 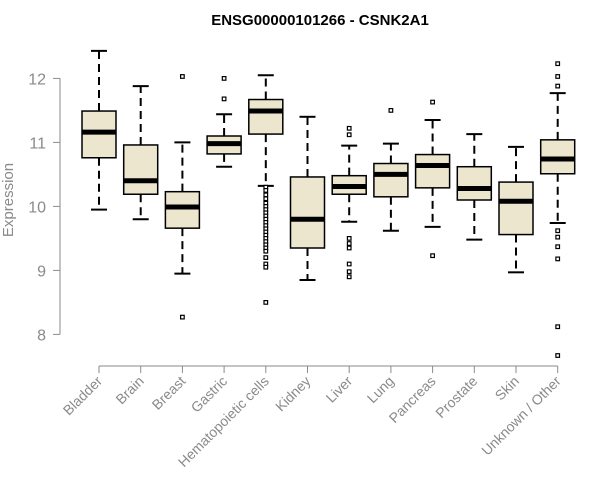 I want to click on box-kidney, so click(x=307, y=198).